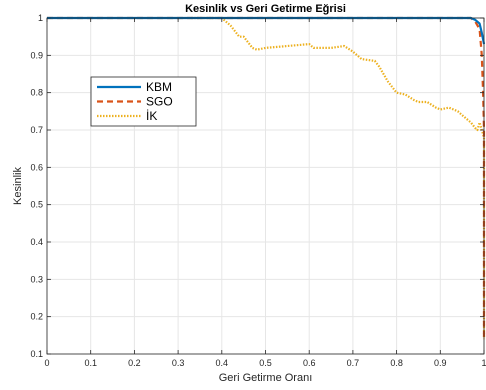 The width and height of the screenshot is (486, 390). Describe the element at coordinates (159, 102) in the screenshot. I see `legend-label: SGO` at that location.